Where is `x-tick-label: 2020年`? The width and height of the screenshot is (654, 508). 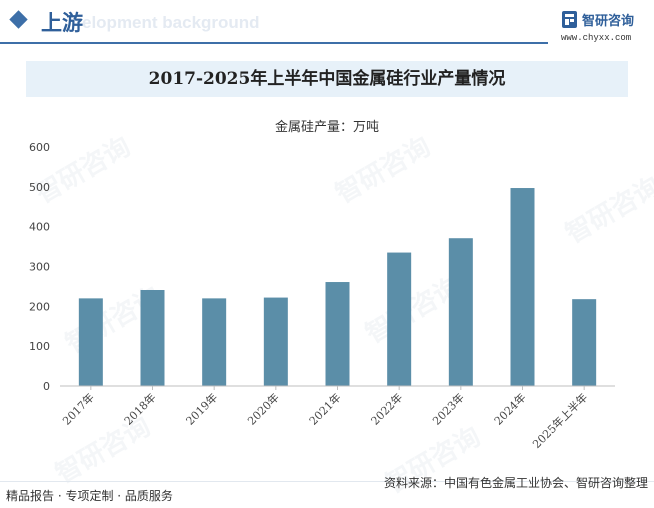
x-tick-label: 2020年 is located at coordinates (262, 408).